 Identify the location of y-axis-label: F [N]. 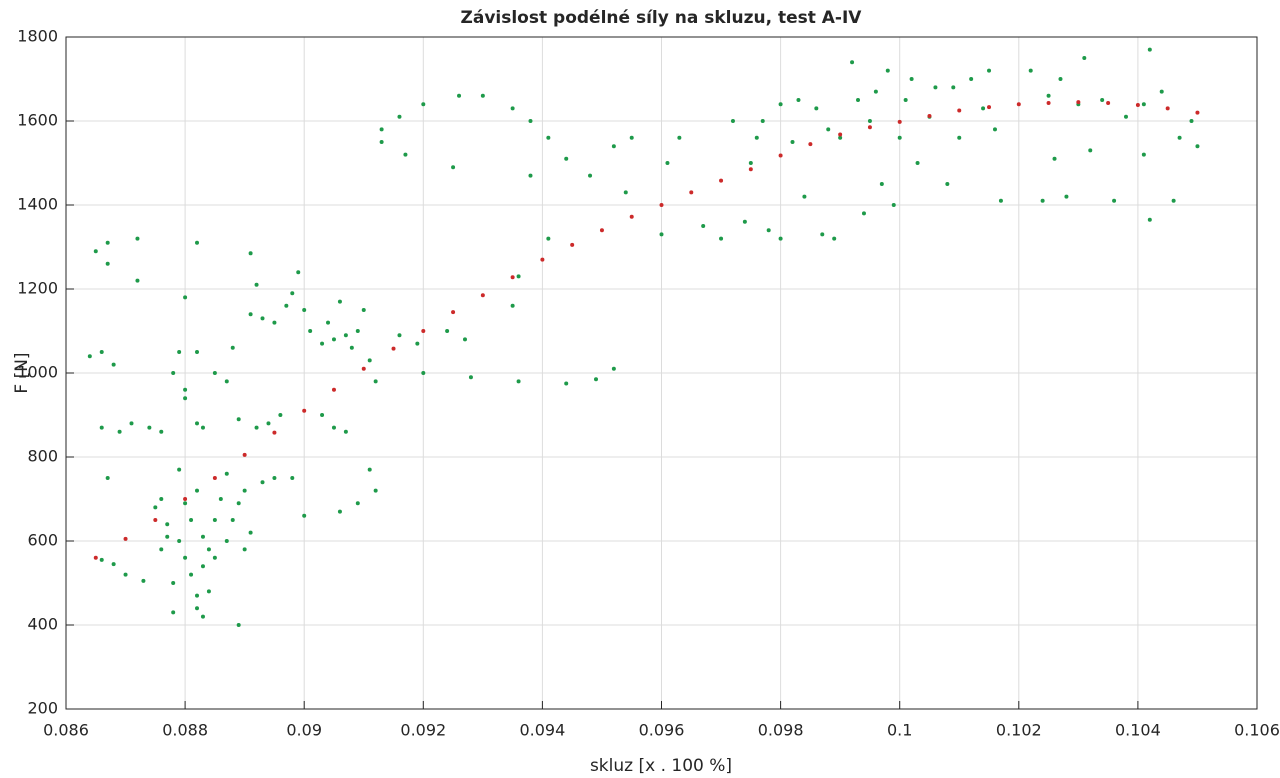
(22, 372).